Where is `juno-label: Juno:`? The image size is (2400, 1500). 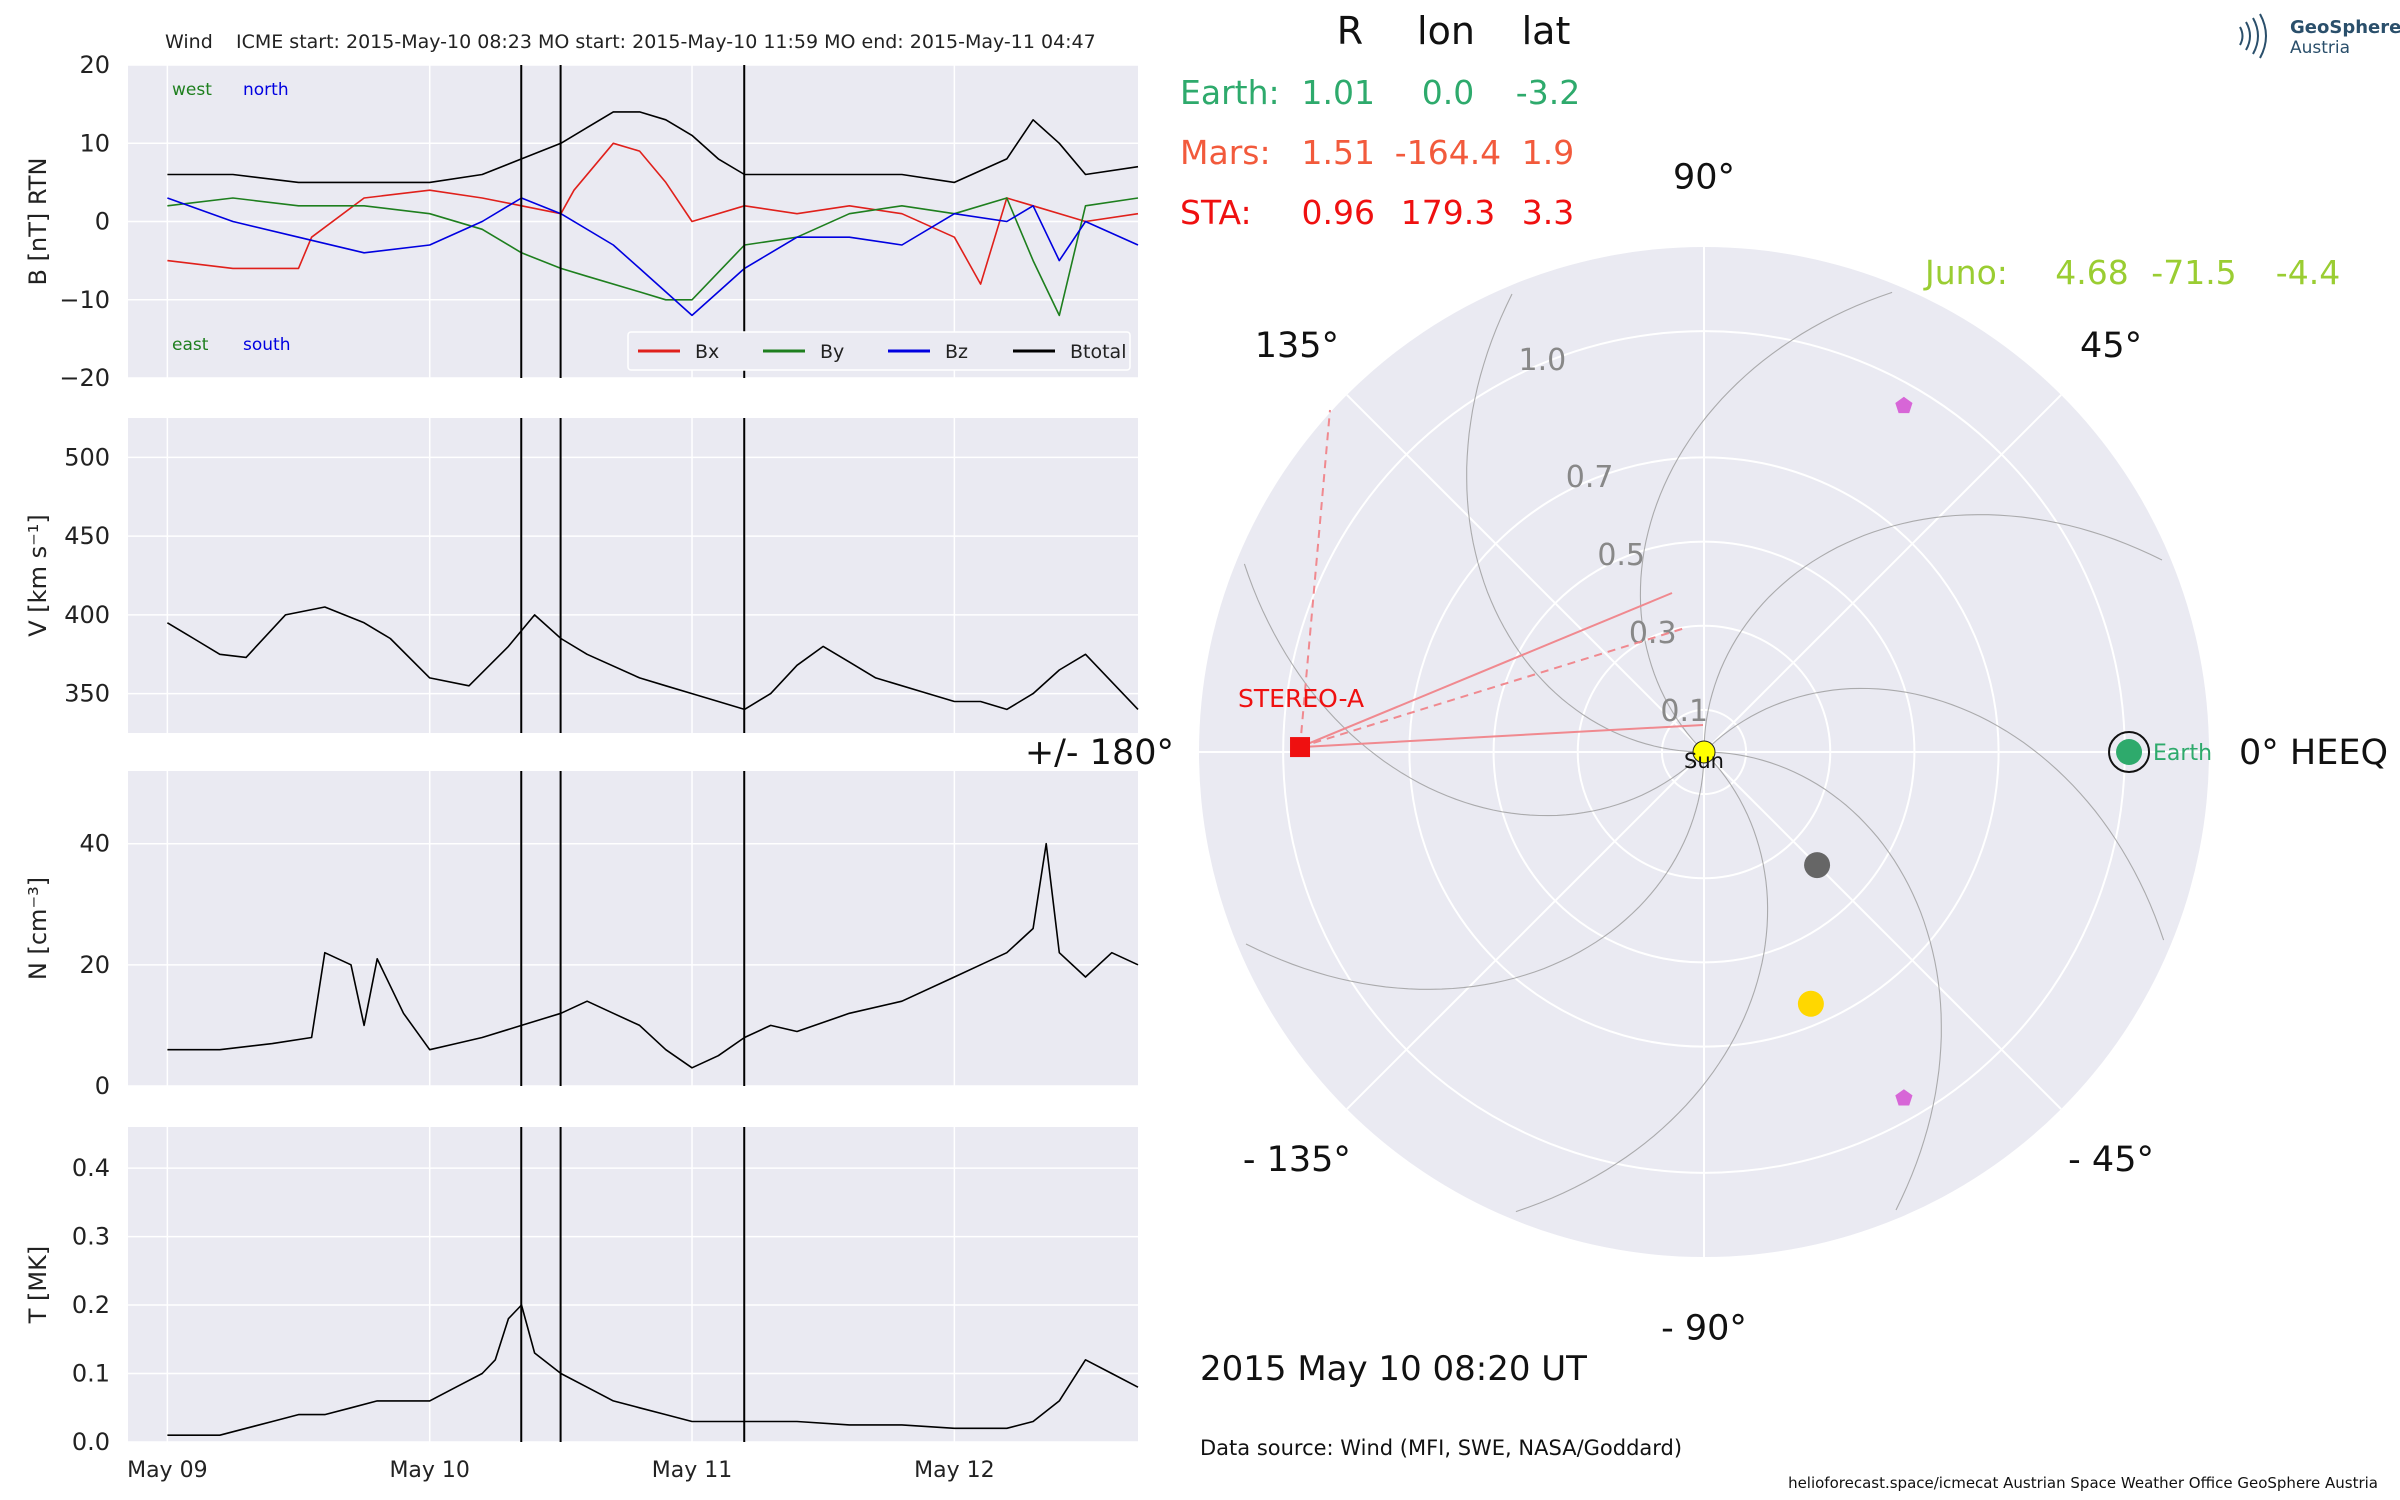 juno-label: Juno: is located at coordinates (1965, 272).